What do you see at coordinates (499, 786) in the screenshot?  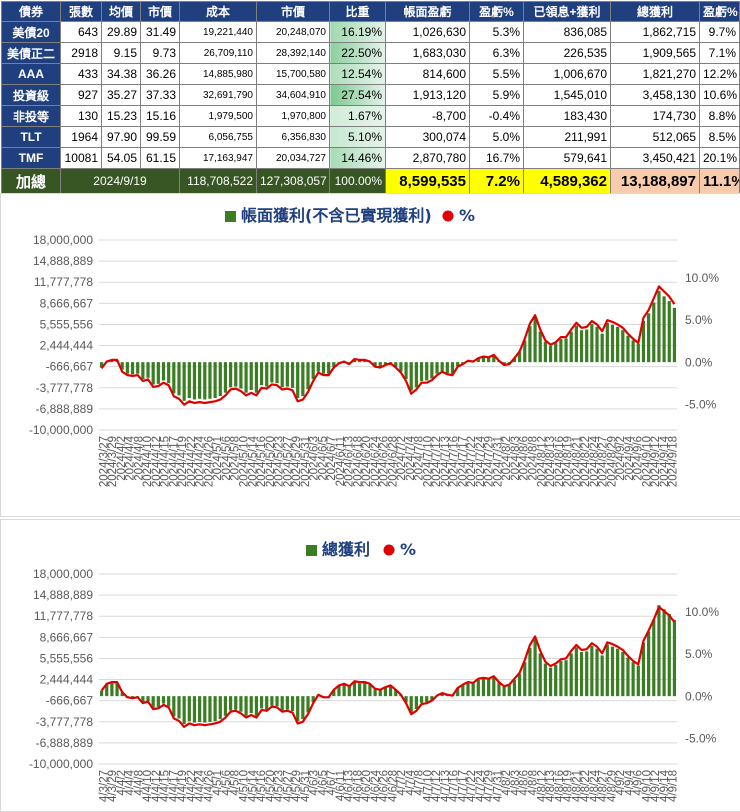 I see `x-tick-label: 4/7/31` at bounding box center [499, 786].